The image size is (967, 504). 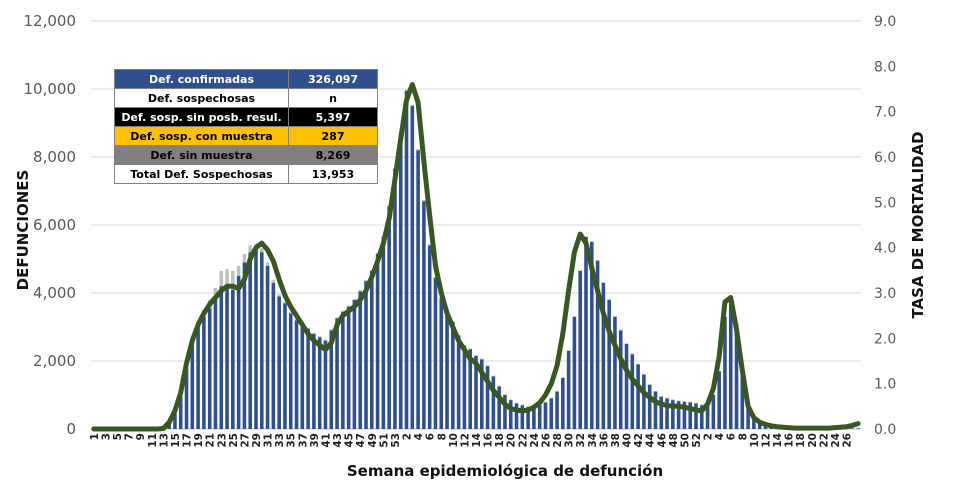 I want to click on x-tick-label: 27, so click(x=245, y=440).